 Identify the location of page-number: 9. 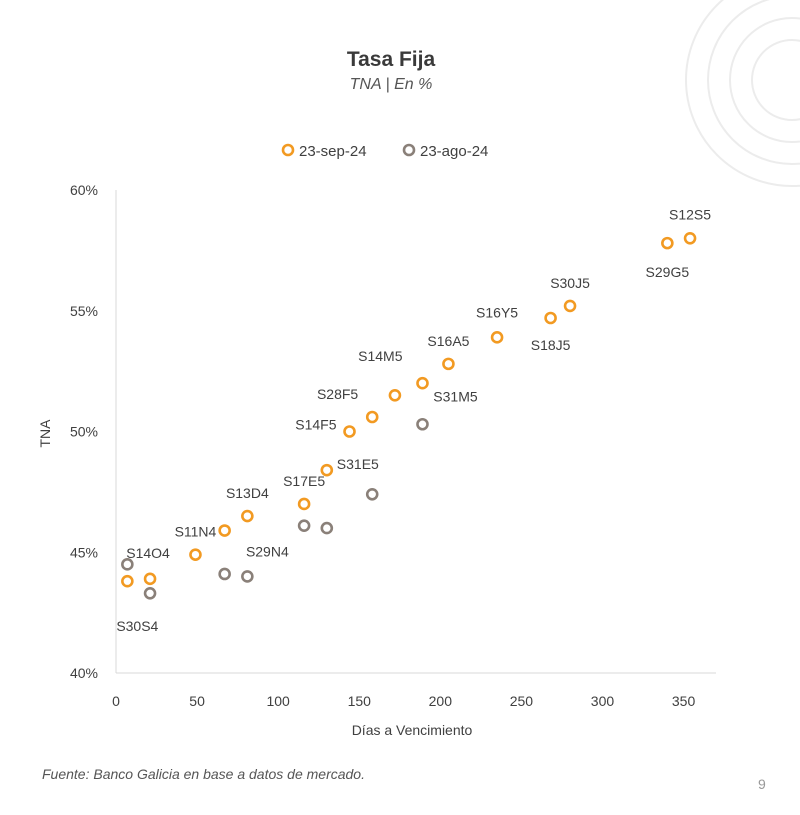
(762, 784).